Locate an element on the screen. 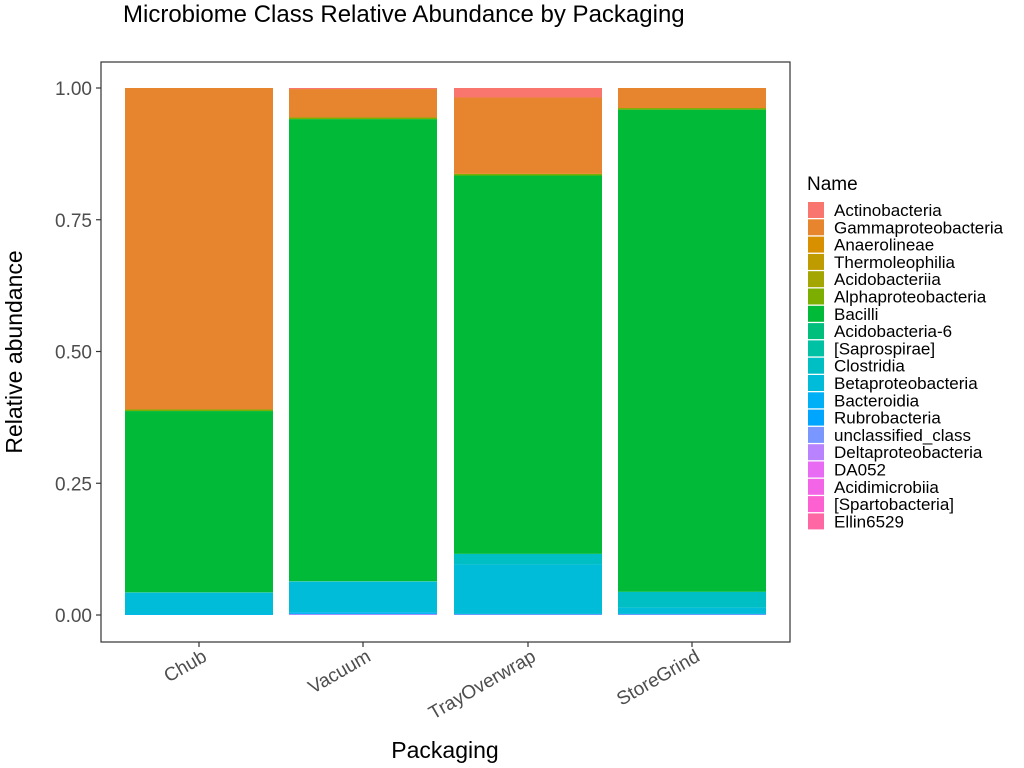  y-tick-label: 1.00 is located at coordinates (73, 89).